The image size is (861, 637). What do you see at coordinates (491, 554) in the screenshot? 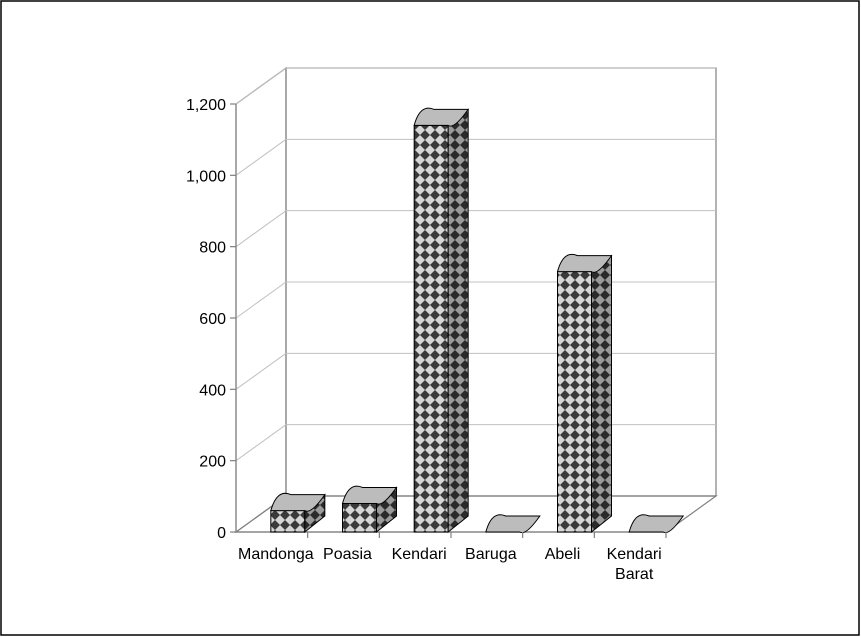
I see `x-tick-label: Baruga` at bounding box center [491, 554].